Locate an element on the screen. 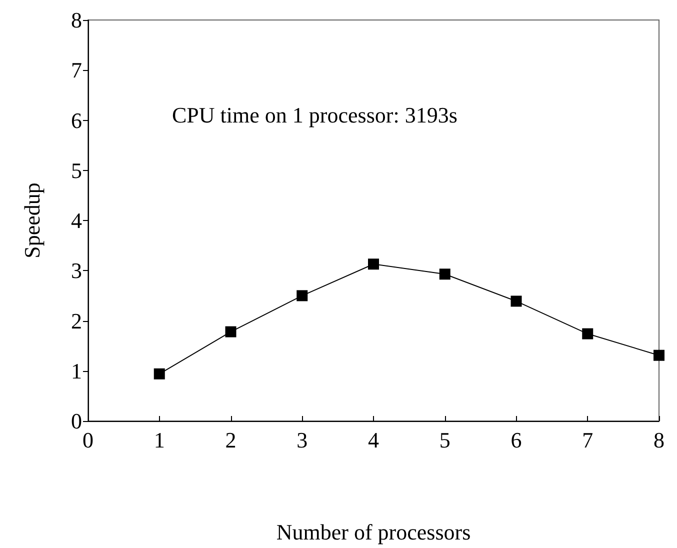 This screenshot has height=548, width=677. x-tick-label: 3 is located at coordinates (302, 440).